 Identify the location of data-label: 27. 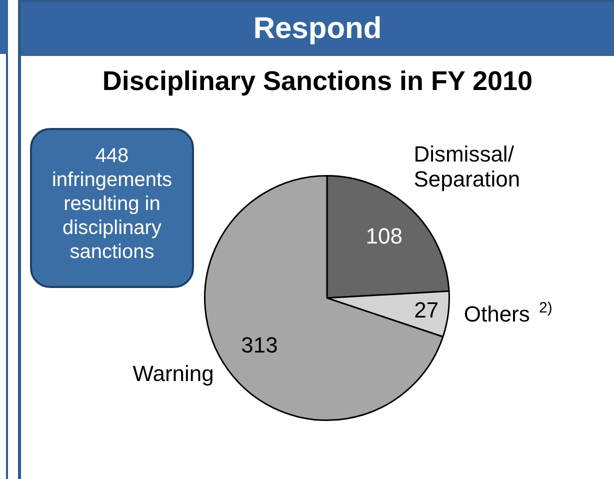
(426, 309).